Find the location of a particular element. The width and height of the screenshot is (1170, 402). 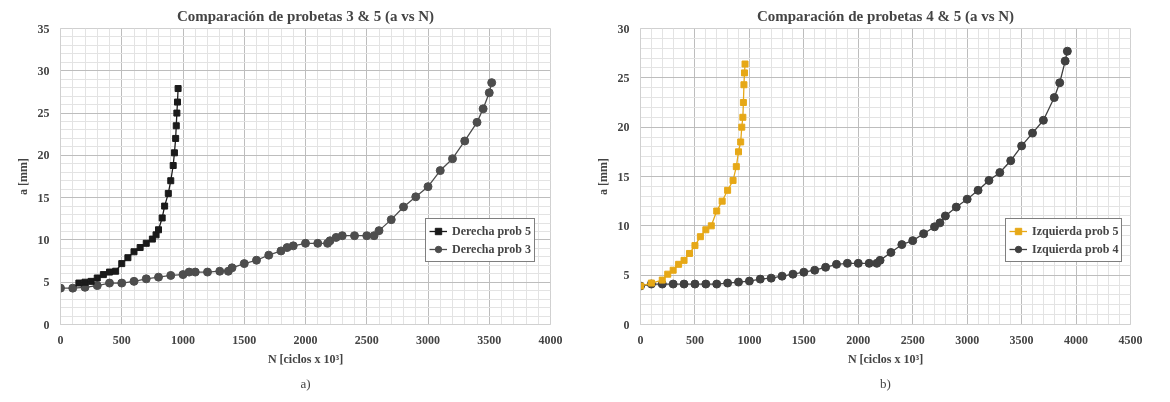

legend-label: Izquierda prob 5 is located at coordinates (1075, 231).